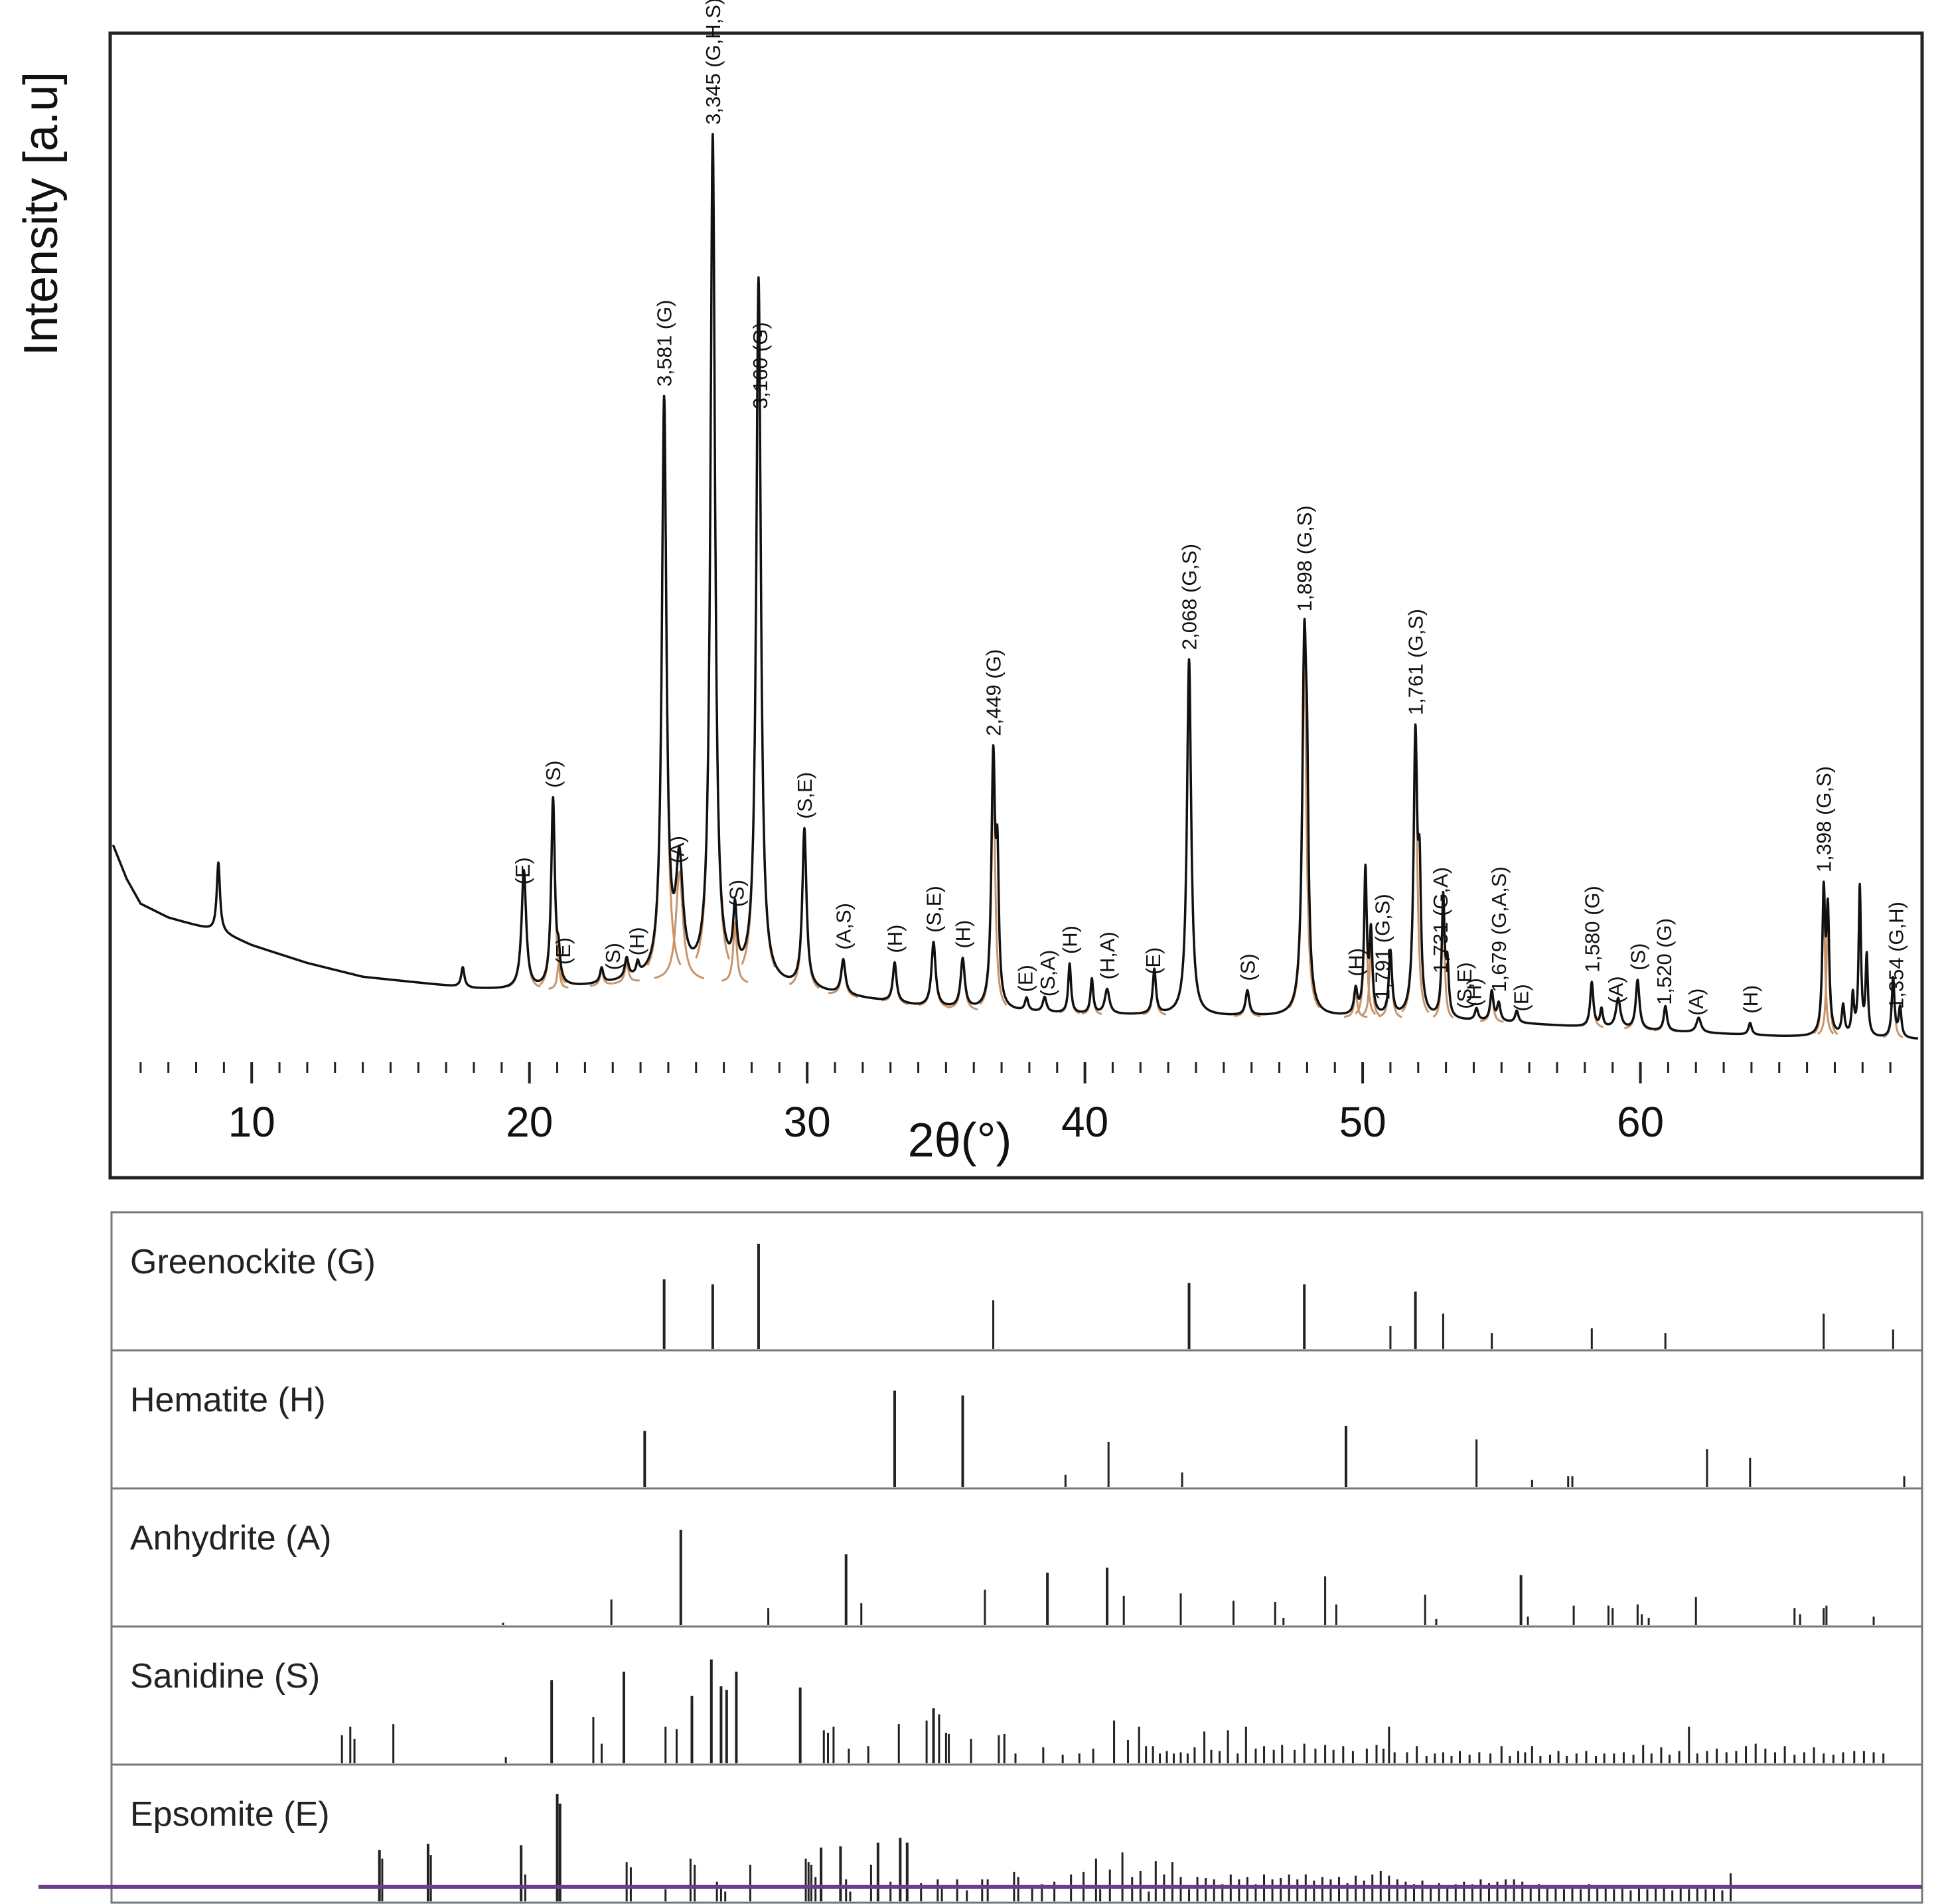  What do you see at coordinates (1084, 1122) in the screenshot?
I see `x-tick-label: 40` at bounding box center [1084, 1122].